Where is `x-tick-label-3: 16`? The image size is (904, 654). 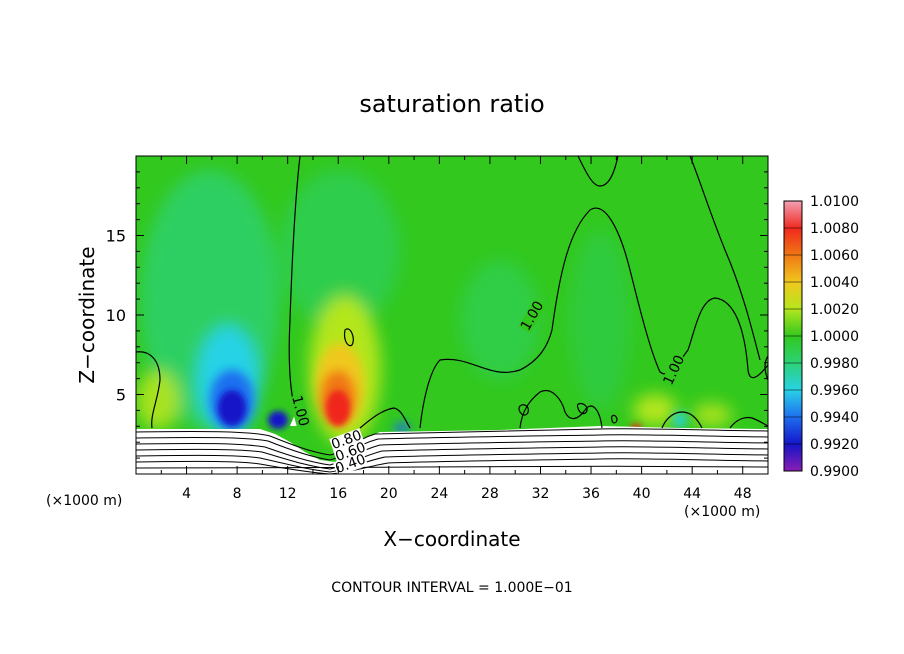
x-tick-label-3: 16 is located at coordinates (338, 494).